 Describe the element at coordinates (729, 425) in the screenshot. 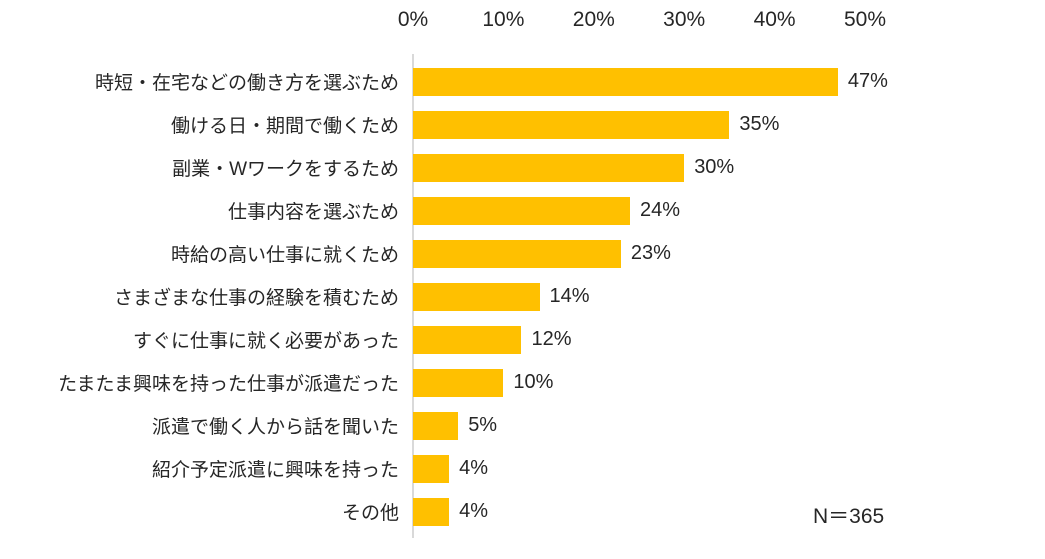

I see `bar-track: 5%` at that location.